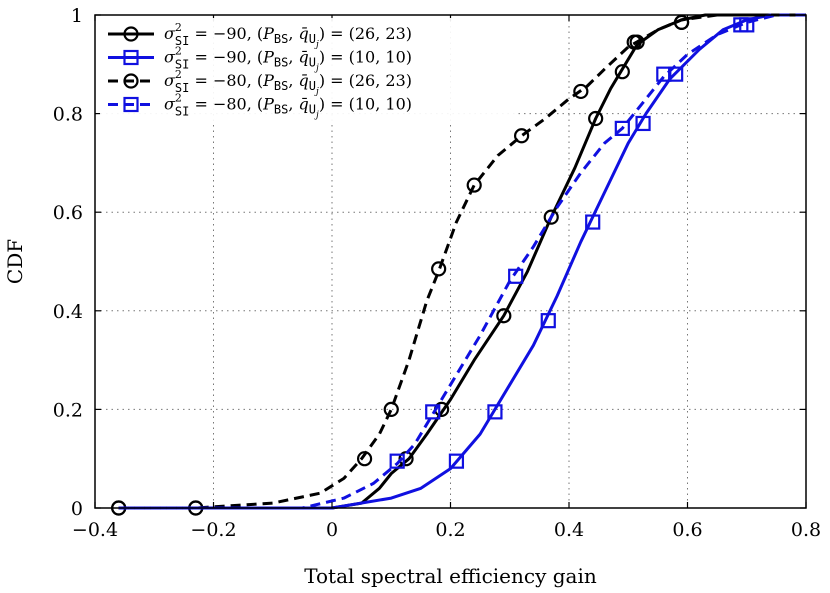 The height and width of the screenshot is (593, 830). What do you see at coordinates (332, 530) in the screenshot?
I see `x-tick-label: 0` at bounding box center [332, 530].